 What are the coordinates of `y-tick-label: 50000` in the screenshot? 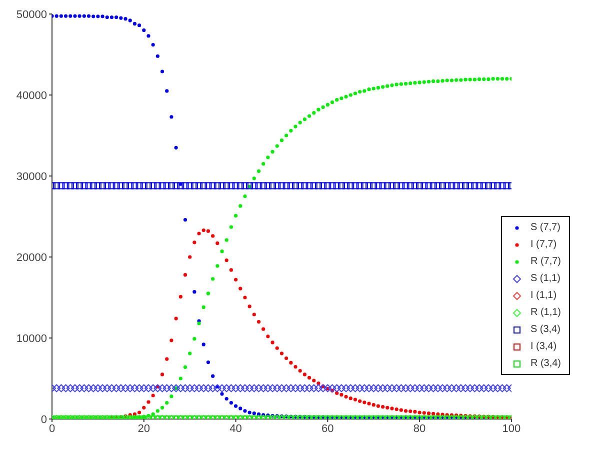 It's located at (31, 14).